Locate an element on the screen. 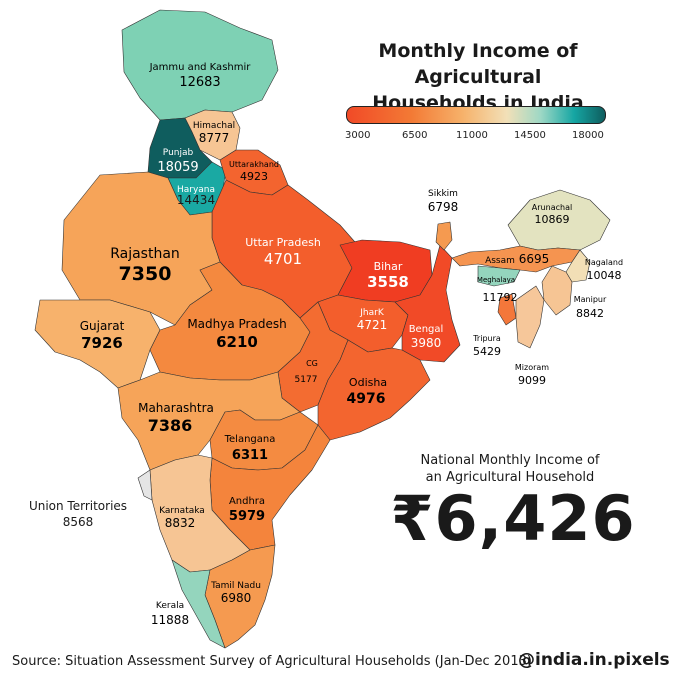  label-maharashtra-name: Maharashtra is located at coordinates (176, 408).